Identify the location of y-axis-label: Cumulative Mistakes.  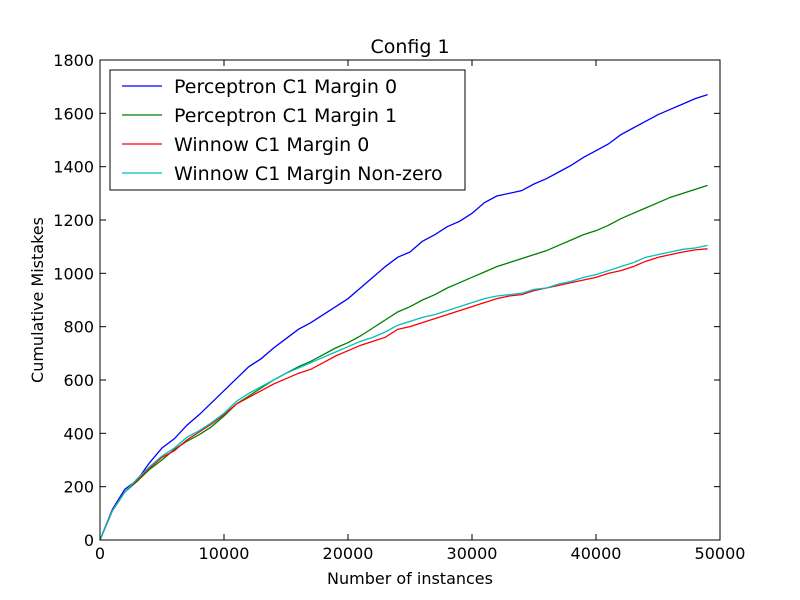
(37, 300).